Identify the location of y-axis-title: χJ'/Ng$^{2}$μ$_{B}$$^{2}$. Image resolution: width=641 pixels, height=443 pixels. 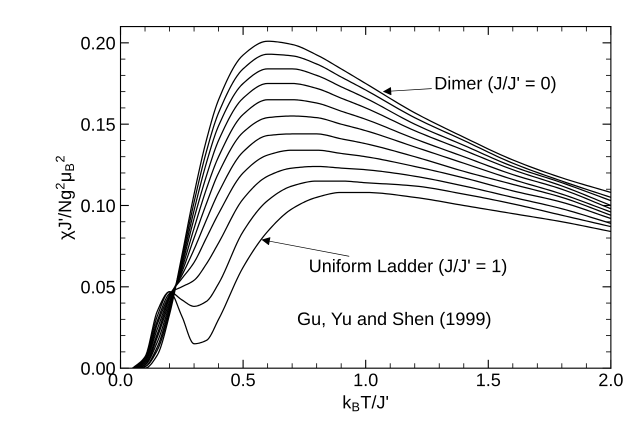
(65, 198).